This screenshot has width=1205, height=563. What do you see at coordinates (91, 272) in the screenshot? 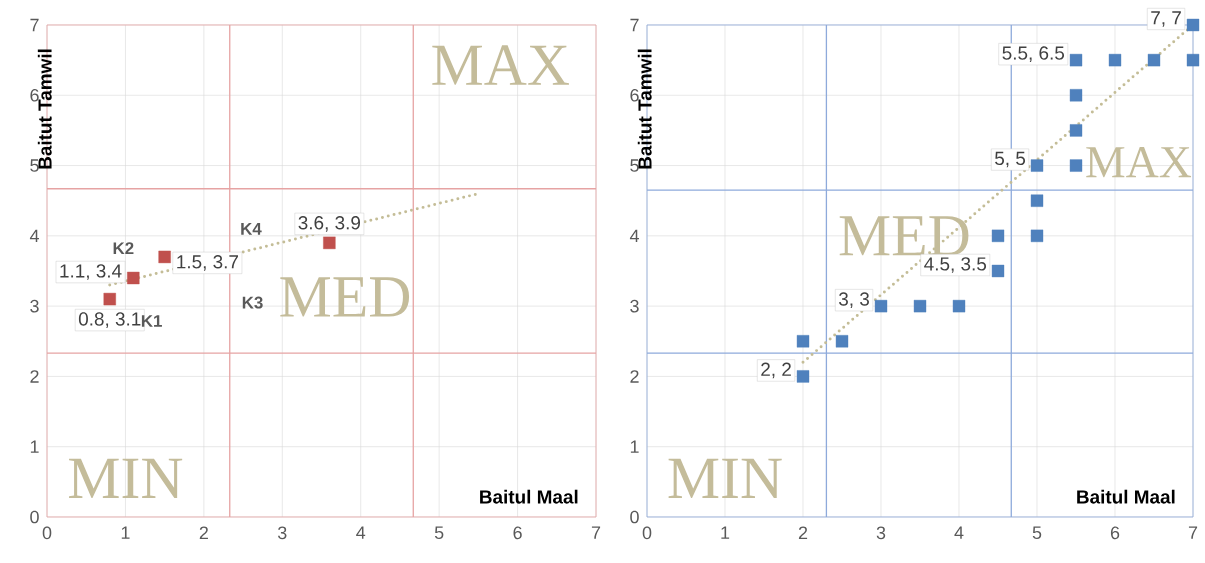
I see `data-label: 1.1, 3.4` at bounding box center [91, 272].